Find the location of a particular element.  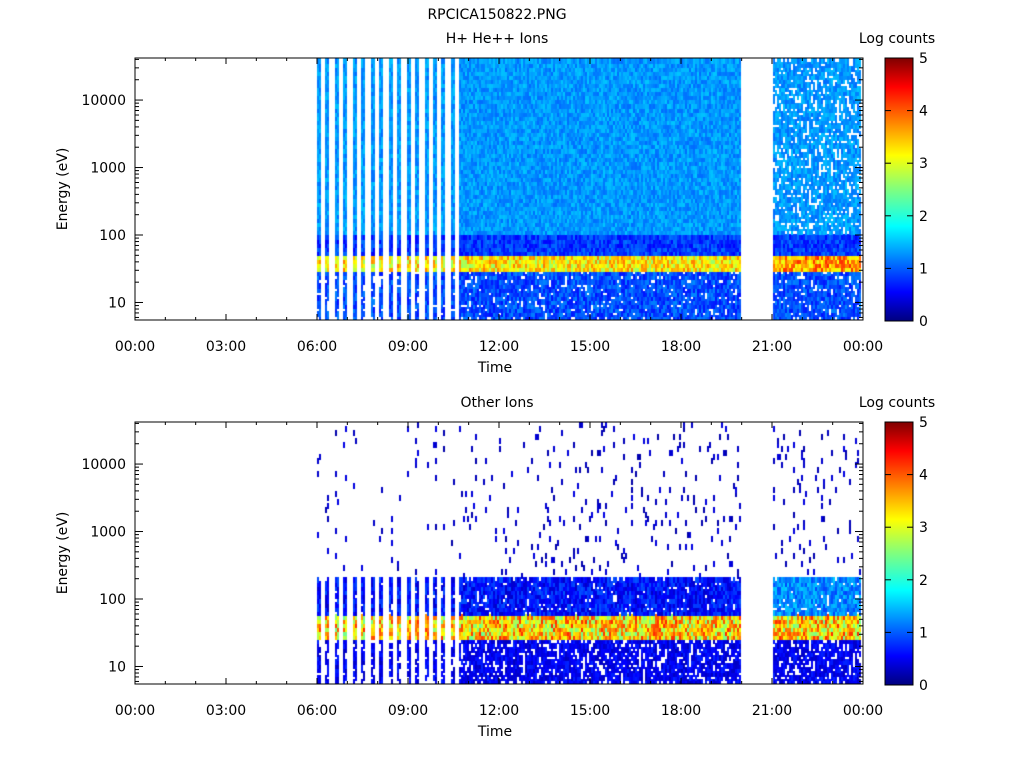

panel-title: Other Ions is located at coordinates (496, 403).